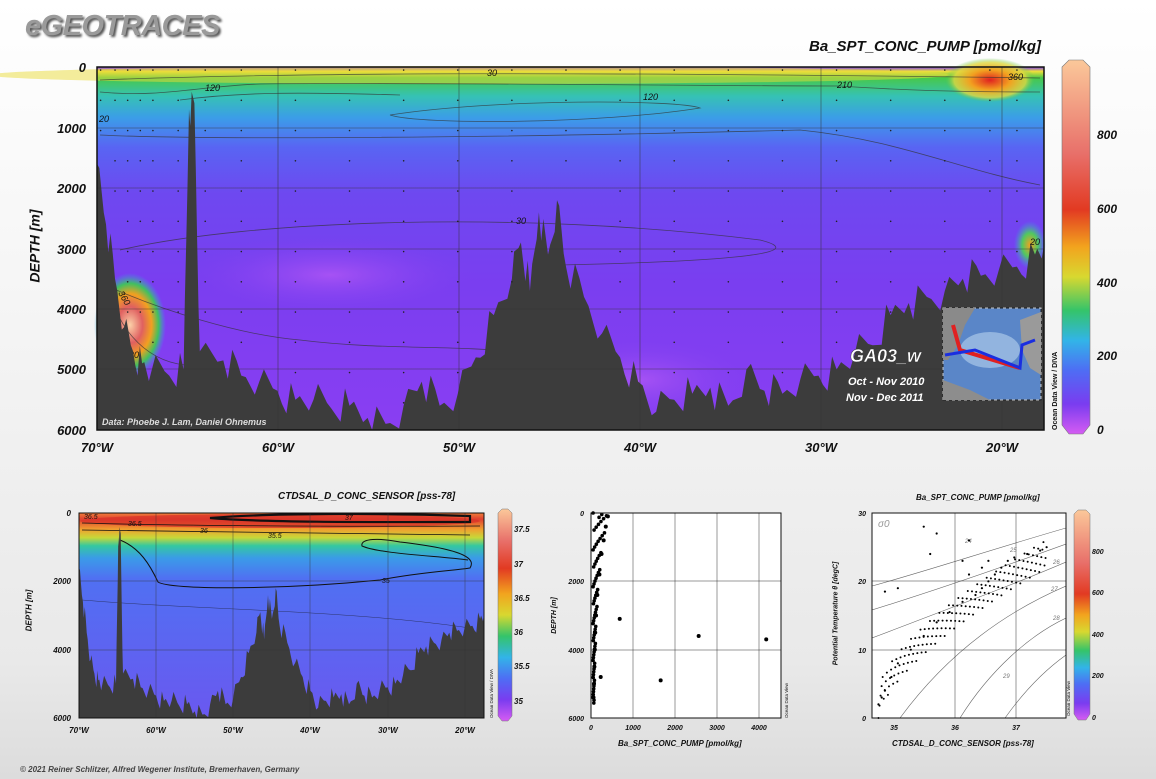  Describe the element at coordinates (492, 73) in the screenshot. I see `contour-label: 30` at that location.